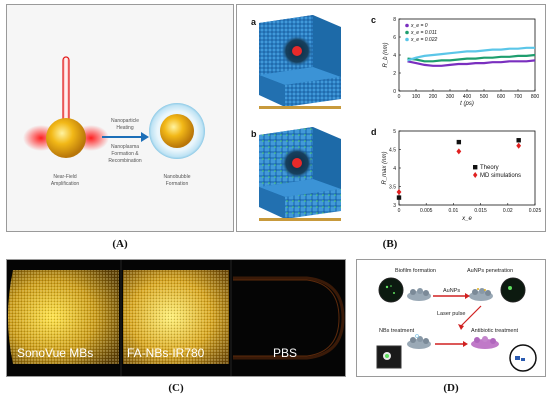  What do you see at coordinates (419, 294) in the screenshot?
I see `cell-cluster-top-left` at bounding box center [419, 294].